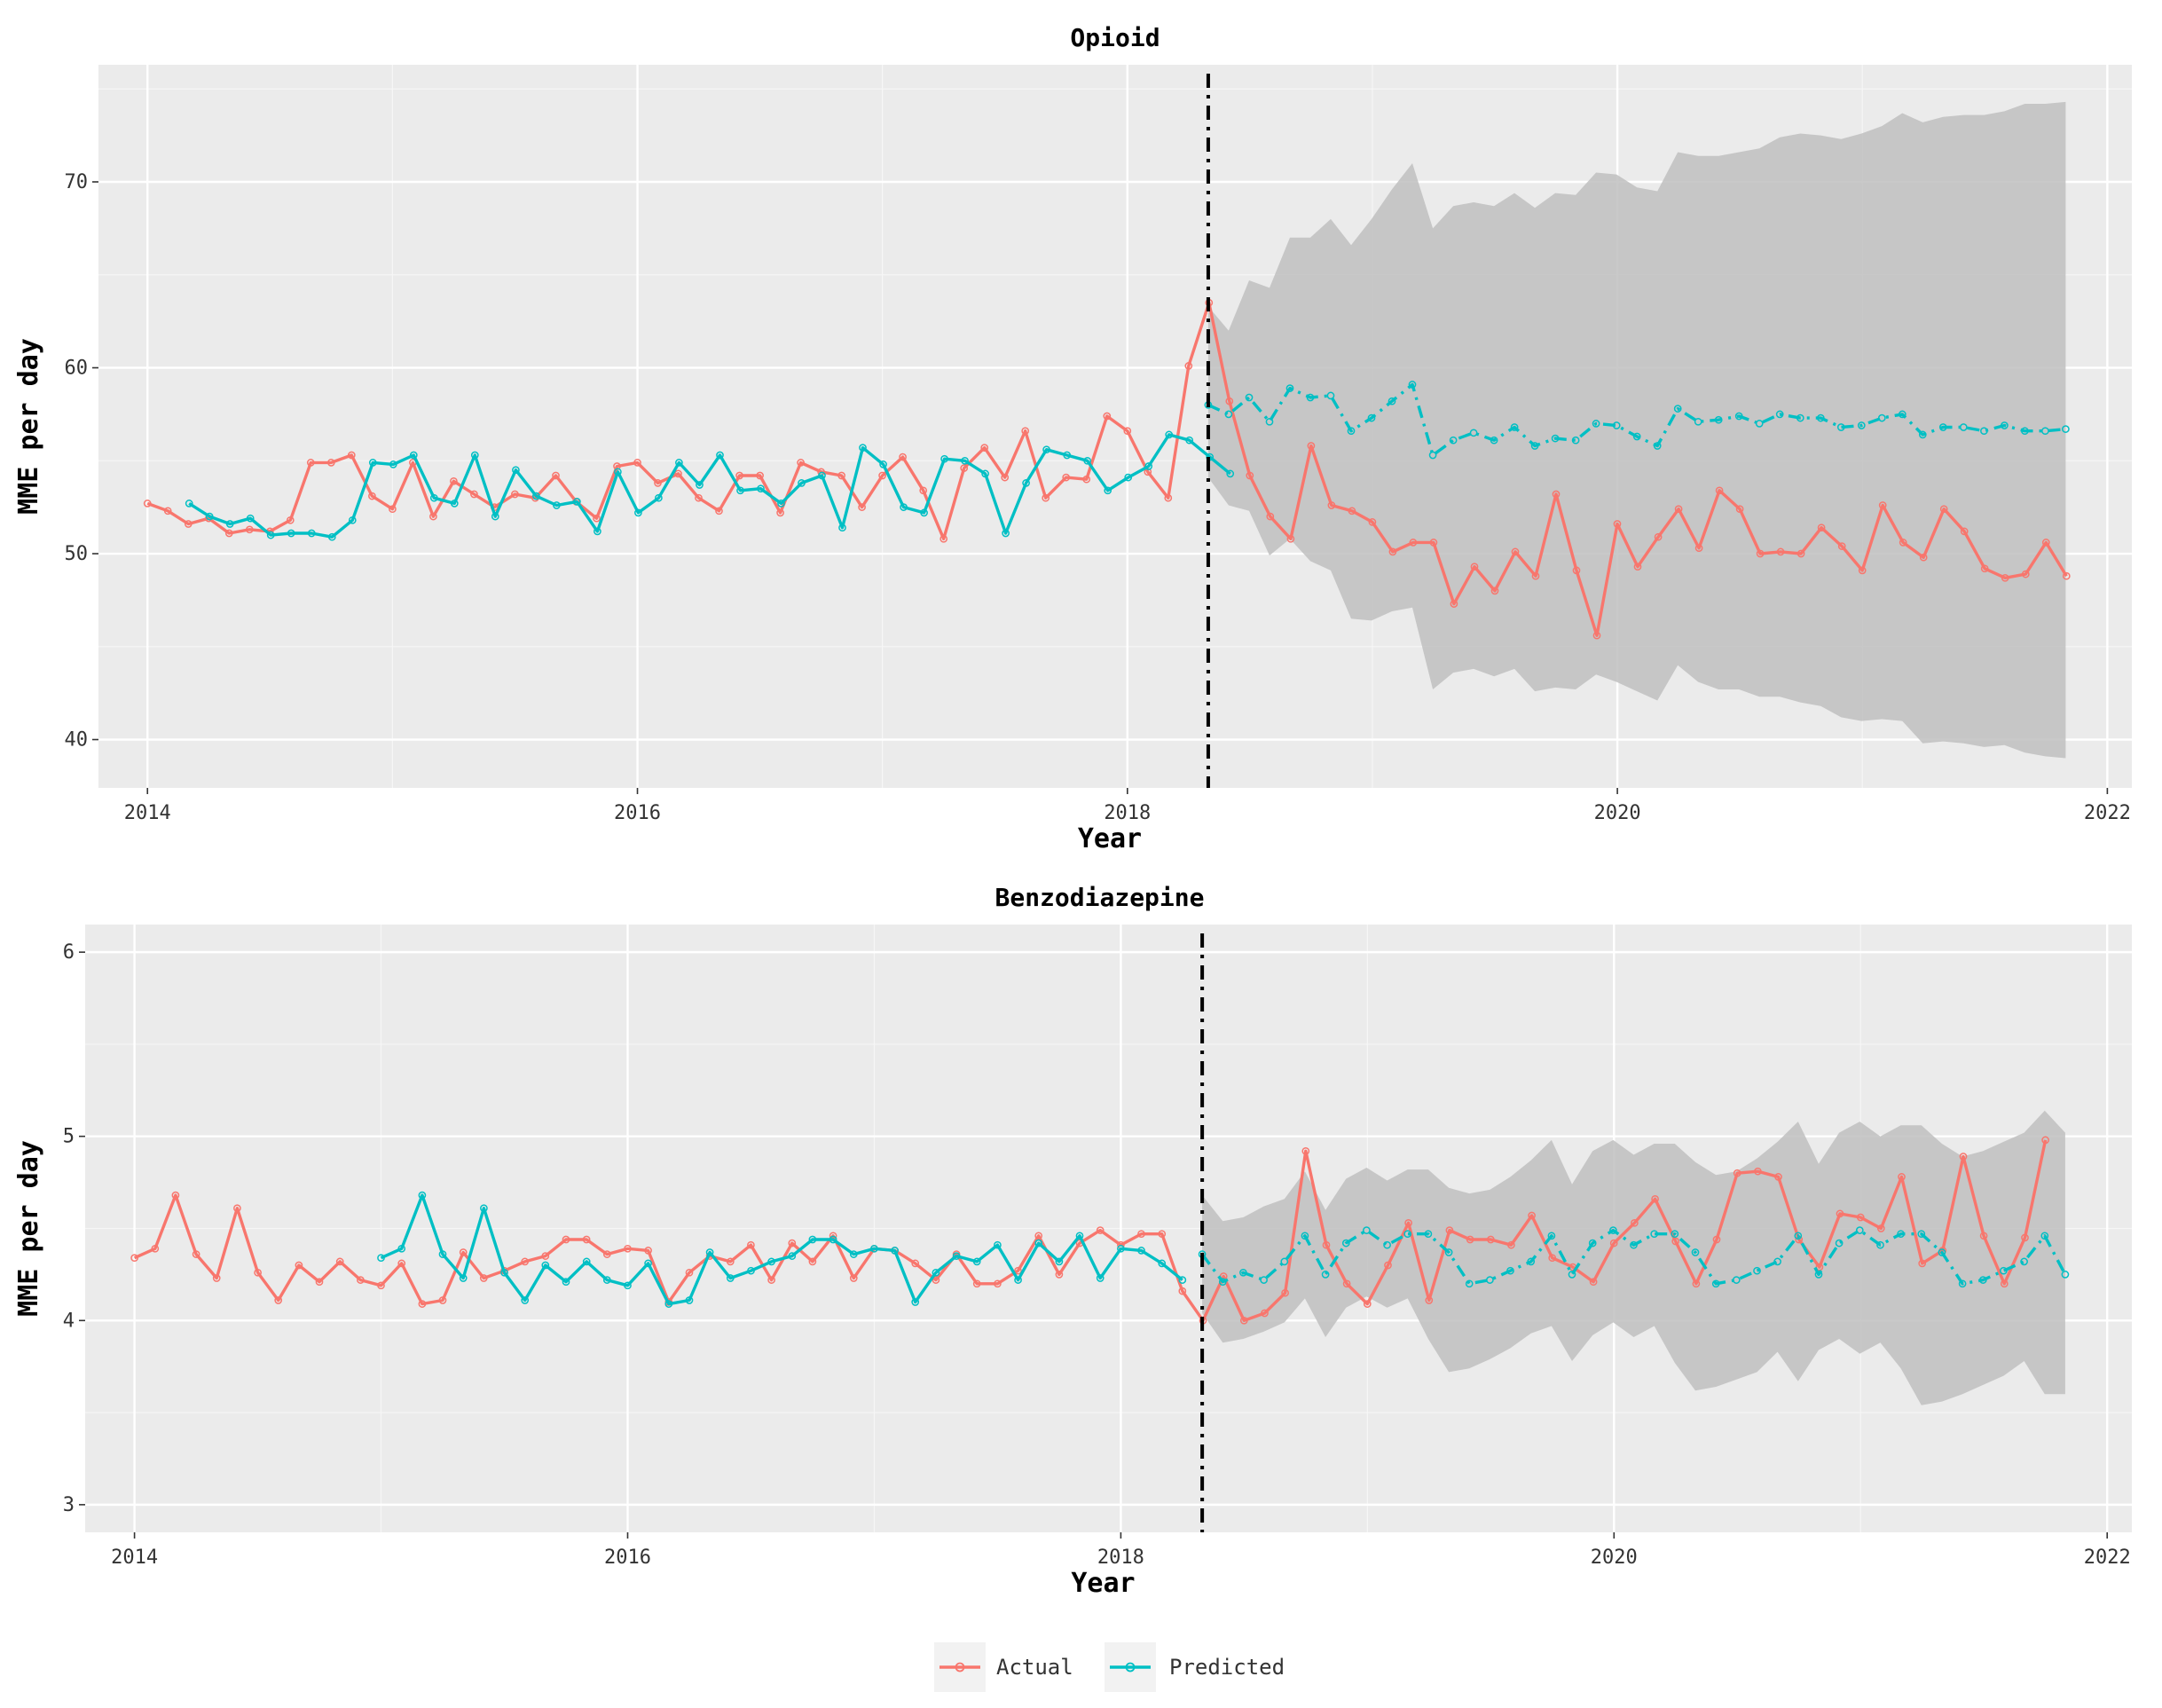 Image resolution: width=2162 pixels, height=1708 pixels. I want to click on legend: Actual Predicted, so click(1109, 1667).